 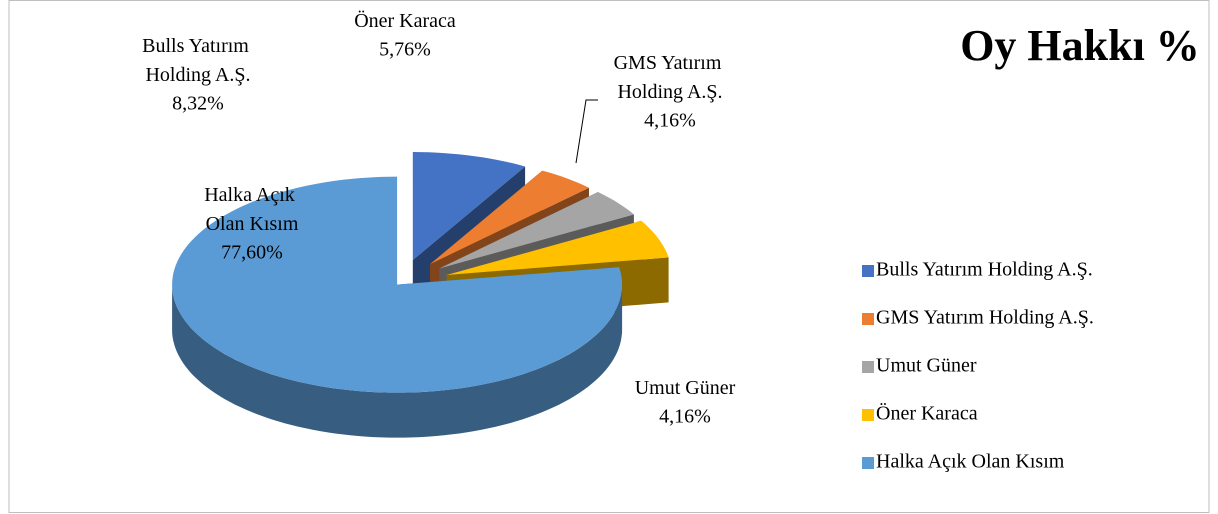 I want to click on data-label-line: Öner Karaca, so click(x=405, y=20).